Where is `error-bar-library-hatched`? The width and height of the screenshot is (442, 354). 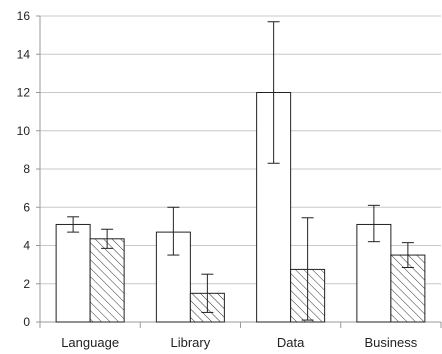 error-bar-library-hatched is located at coordinates (207, 293).